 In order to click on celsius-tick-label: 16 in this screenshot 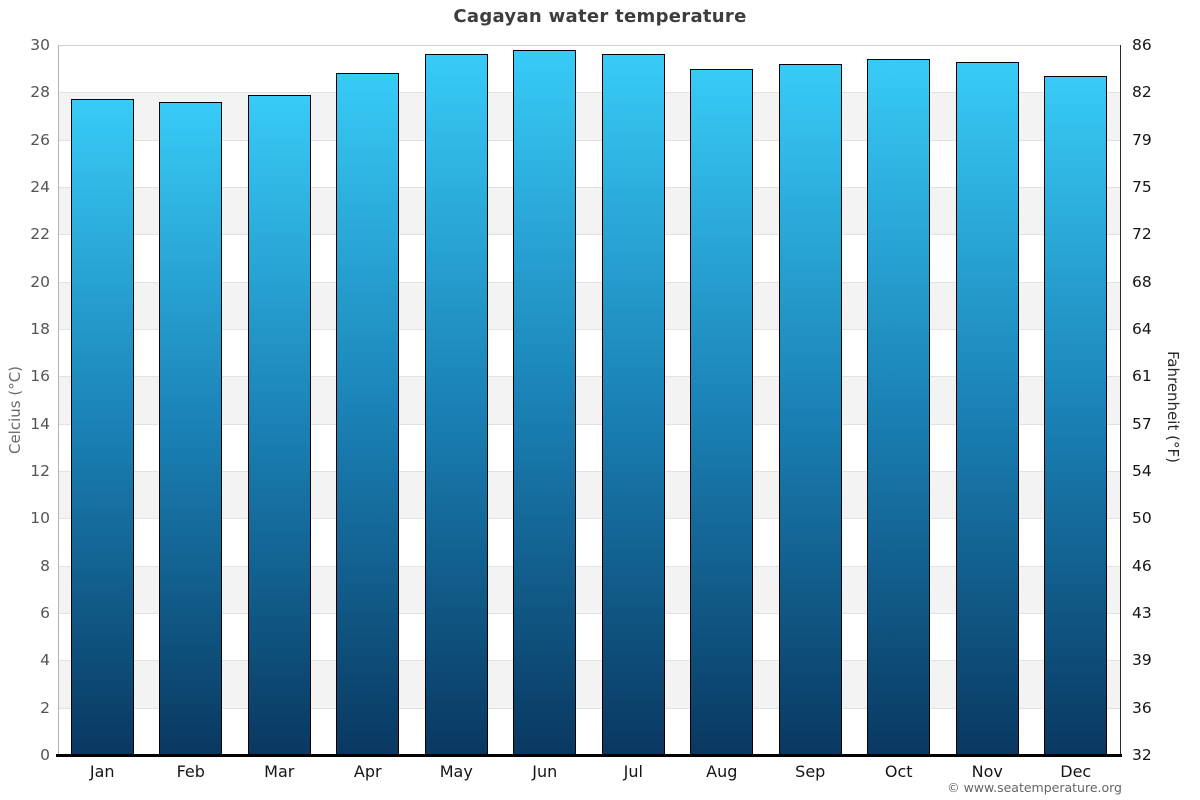, I will do `click(40, 376)`.